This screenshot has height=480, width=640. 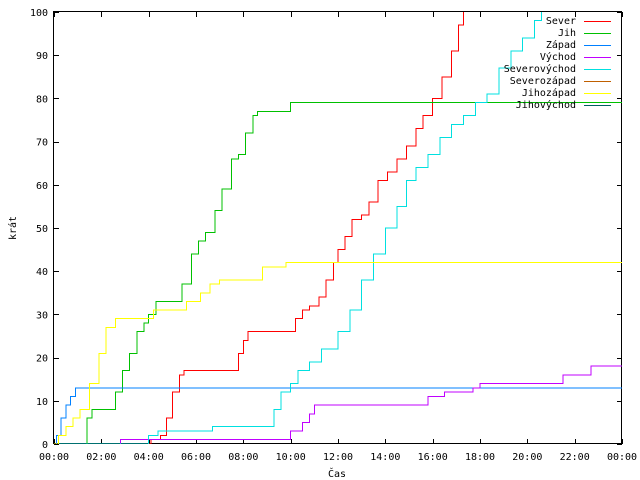 I want to click on x-tick-label: 08:00, so click(x=243, y=457).